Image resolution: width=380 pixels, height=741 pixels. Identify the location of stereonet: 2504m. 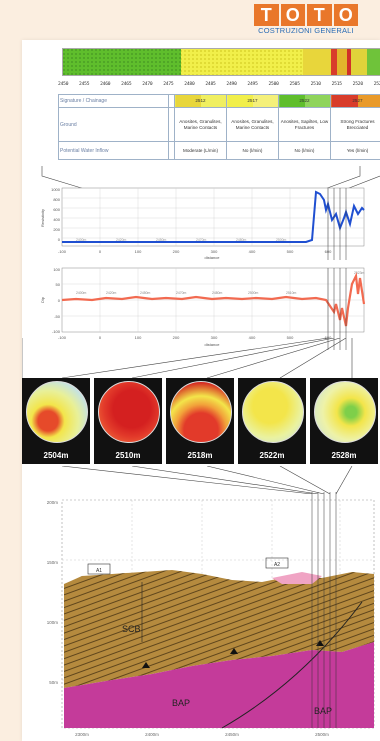
(56, 421).